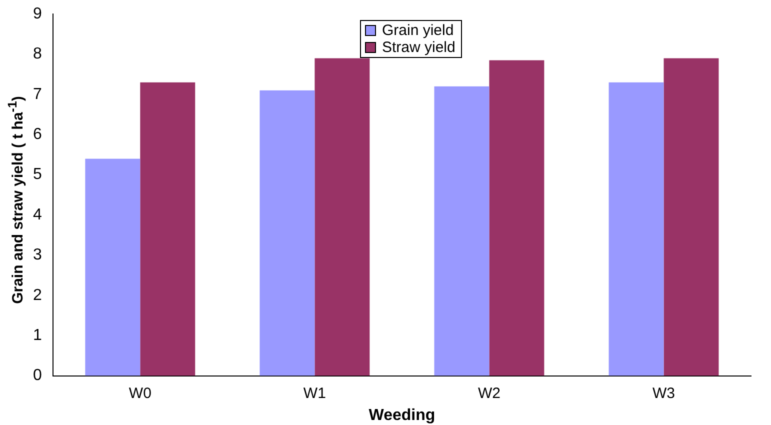 The image size is (771, 425). I want to click on y-tick-label: 4, so click(37, 215).